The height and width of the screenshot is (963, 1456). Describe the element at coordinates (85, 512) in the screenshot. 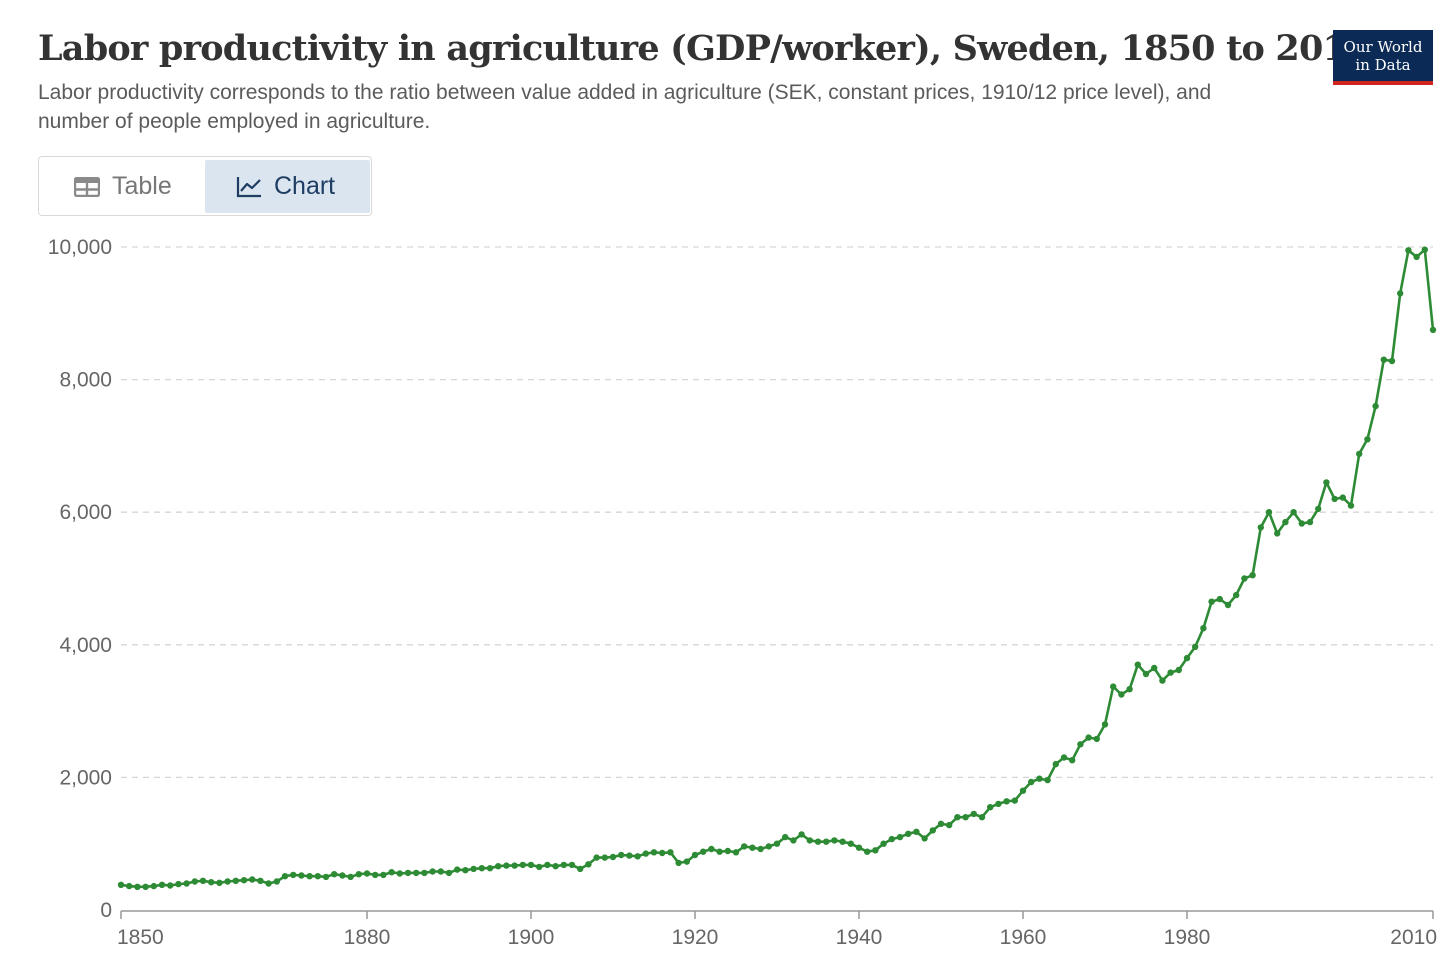

I see `y-tick-label: 6,000` at that location.